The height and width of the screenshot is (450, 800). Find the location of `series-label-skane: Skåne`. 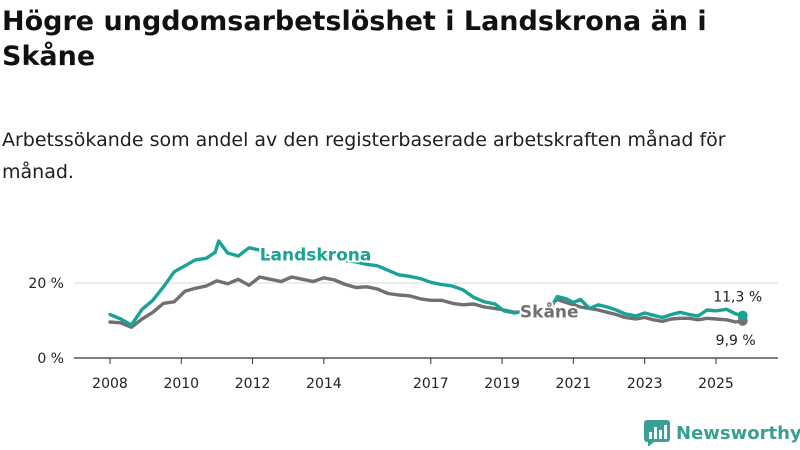

series-label-skane: Skåne is located at coordinates (549, 312).